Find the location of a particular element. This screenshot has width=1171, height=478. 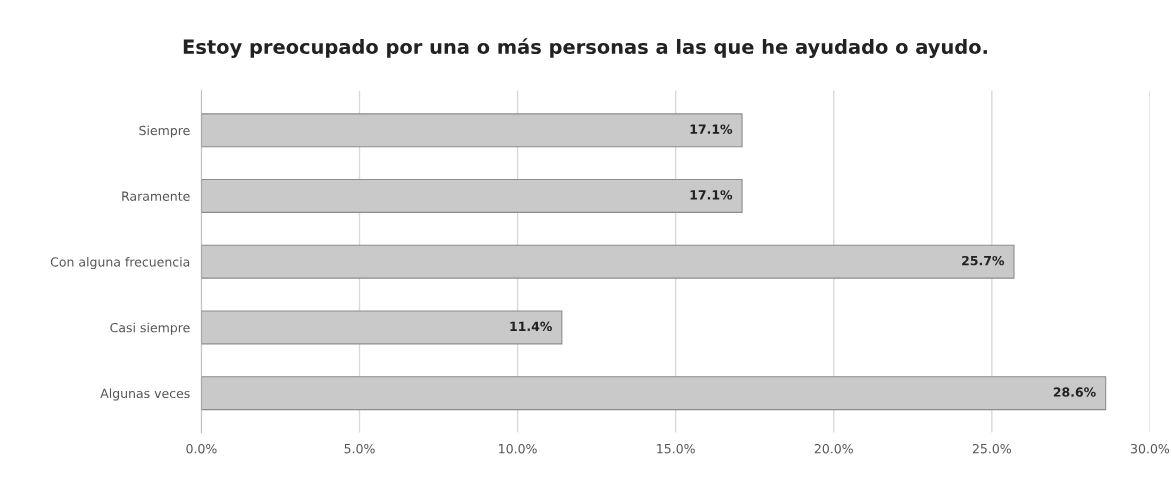

data-label: 11.4% is located at coordinates (531, 326).